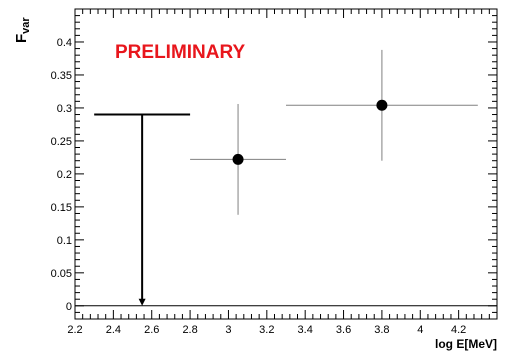 This screenshot has width=514, height=356. I want to click on y-tick-label: 0.1, so click(64, 241).